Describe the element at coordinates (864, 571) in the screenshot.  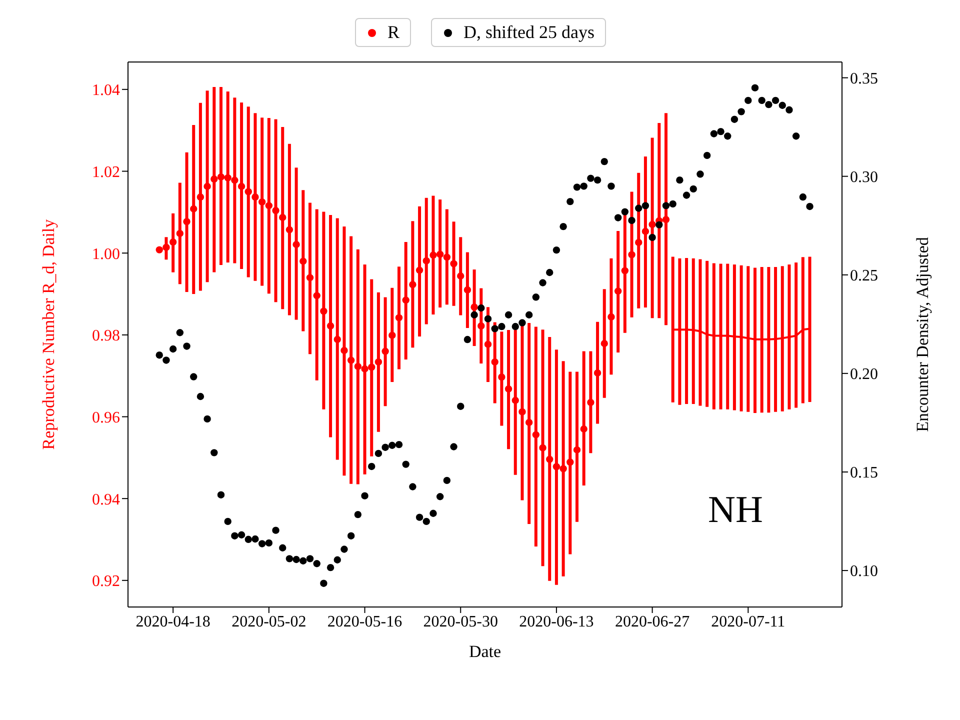
I see `y2-tick-label: 0.10` at that location.